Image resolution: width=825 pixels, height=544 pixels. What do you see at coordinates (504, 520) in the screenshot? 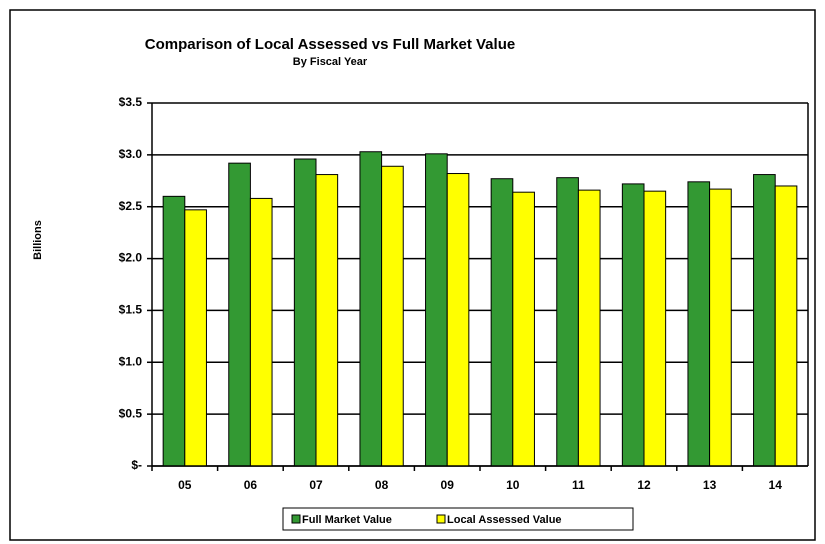
I see `legend-label: Local Assessed Value` at bounding box center [504, 520].